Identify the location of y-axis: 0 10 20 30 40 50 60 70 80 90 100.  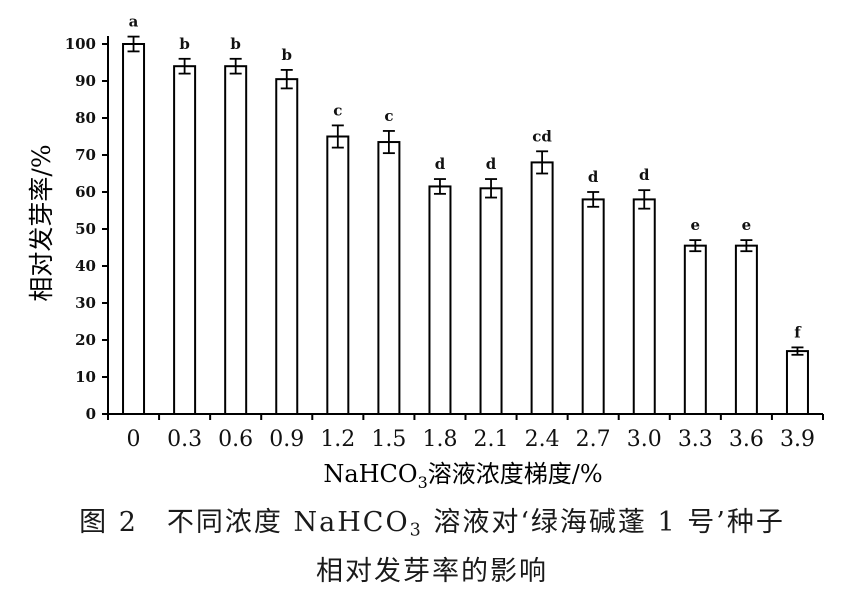
(87, 229).